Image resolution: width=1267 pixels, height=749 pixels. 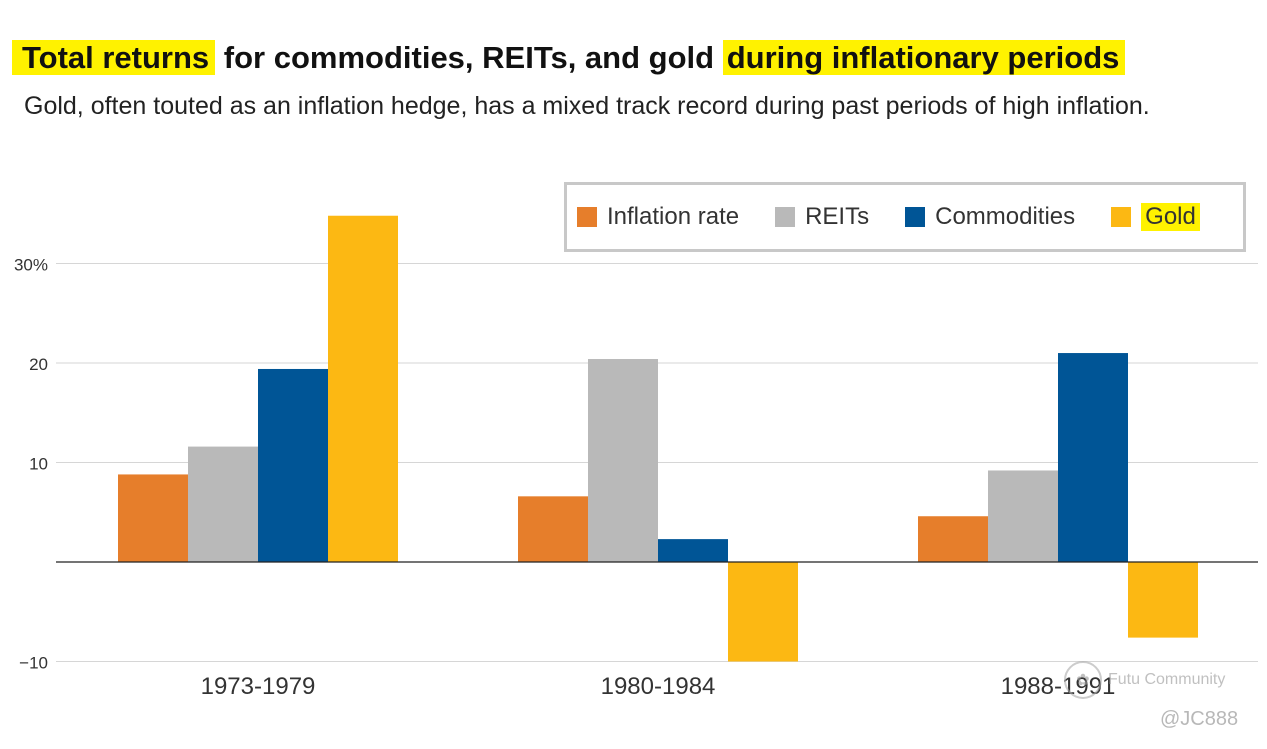 I want to click on title-highlight-total-returns: Total returns, so click(x=114, y=57).